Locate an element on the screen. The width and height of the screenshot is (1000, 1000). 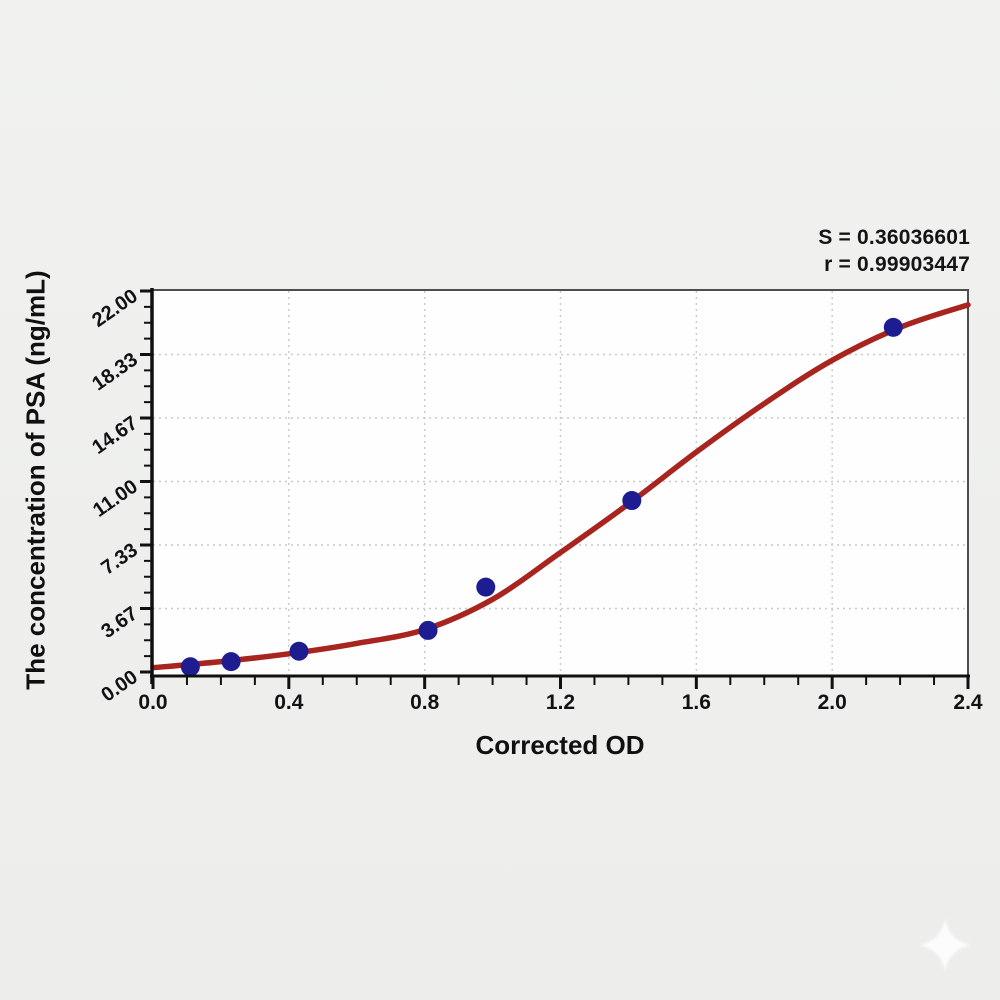
y-tick-label: 22.00 is located at coordinates (115, 308).